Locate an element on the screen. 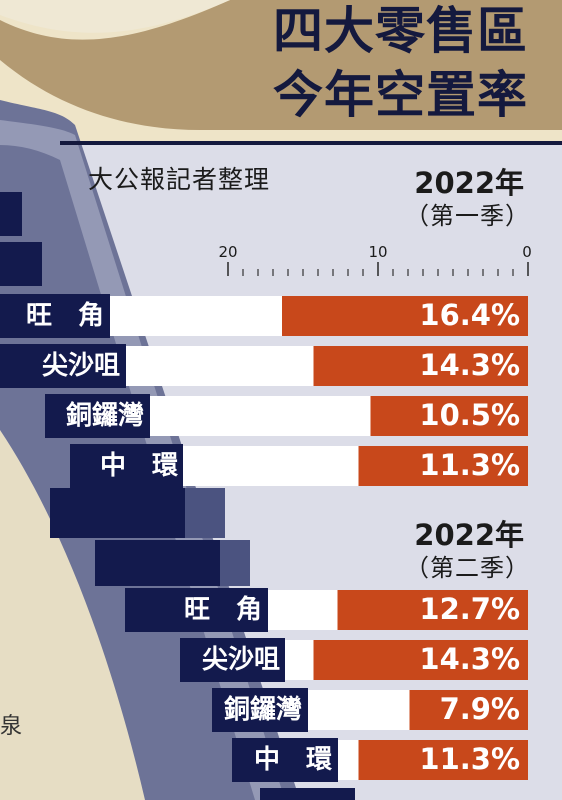 This screenshot has width=562, height=800. quarter-q1: （第一季） is located at coordinates (467, 216).